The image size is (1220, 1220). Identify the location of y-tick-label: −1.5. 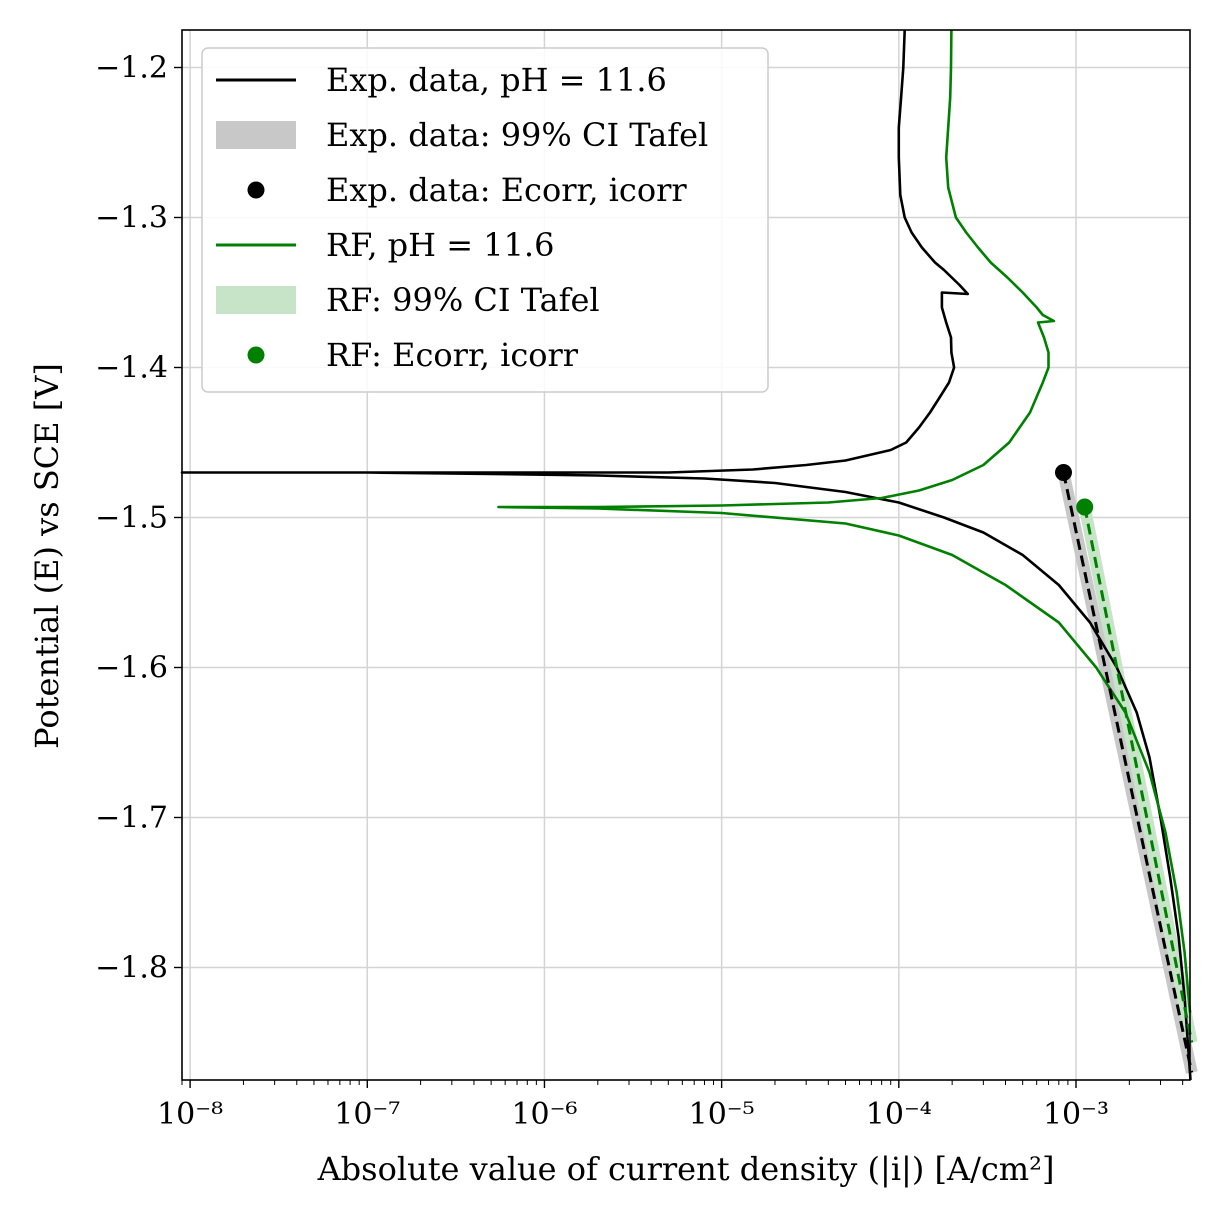
(131, 518).